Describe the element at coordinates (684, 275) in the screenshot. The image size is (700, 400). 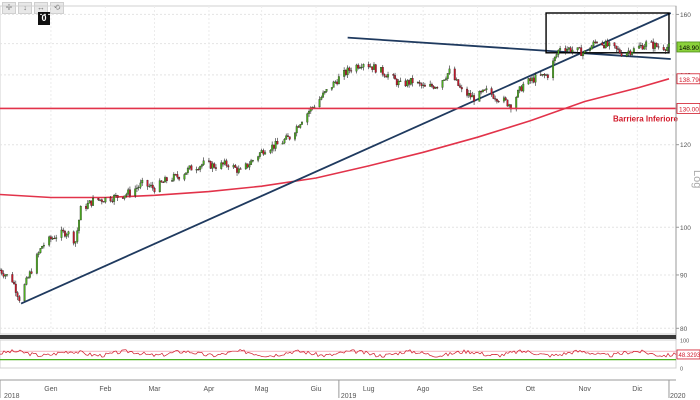
I see `y-tick-label: 90` at that location.